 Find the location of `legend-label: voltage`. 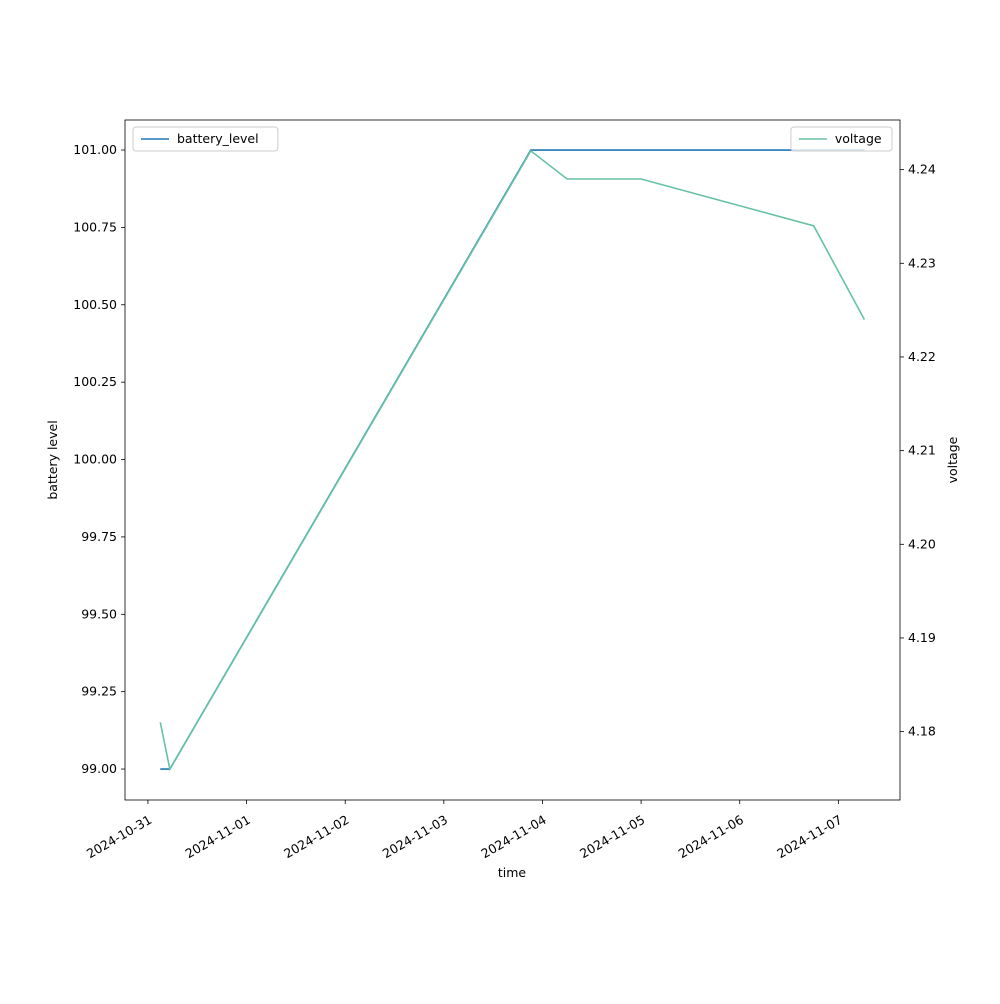

legend-label: voltage is located at coordinates (858, 138).